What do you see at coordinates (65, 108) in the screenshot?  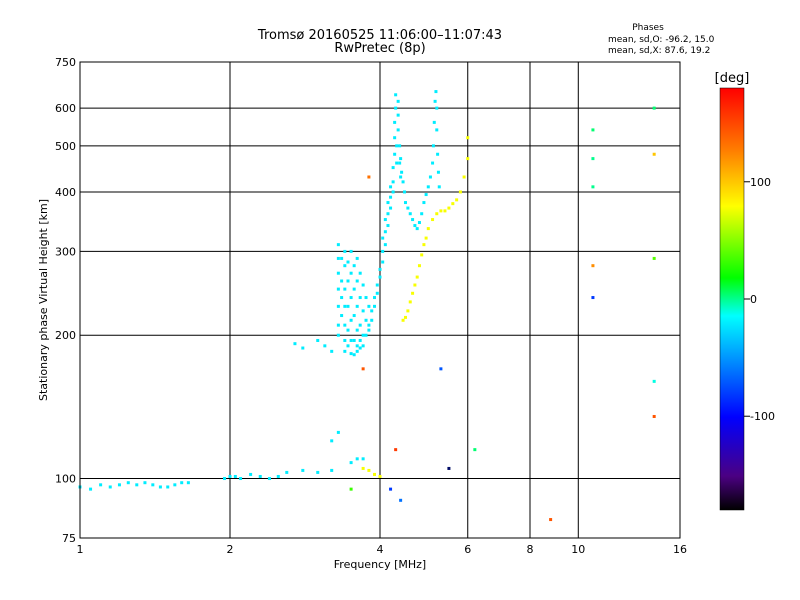 I see `y-tick-label: 600` at bounding box center [65, 108].